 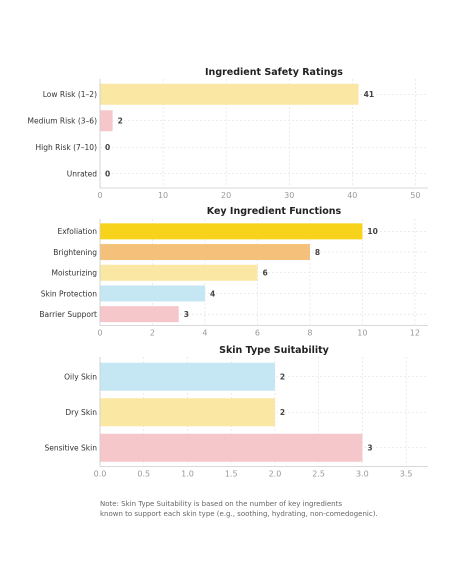 I want to click on chart-title: Skin Type Suitability, so click(x=274, y=350).